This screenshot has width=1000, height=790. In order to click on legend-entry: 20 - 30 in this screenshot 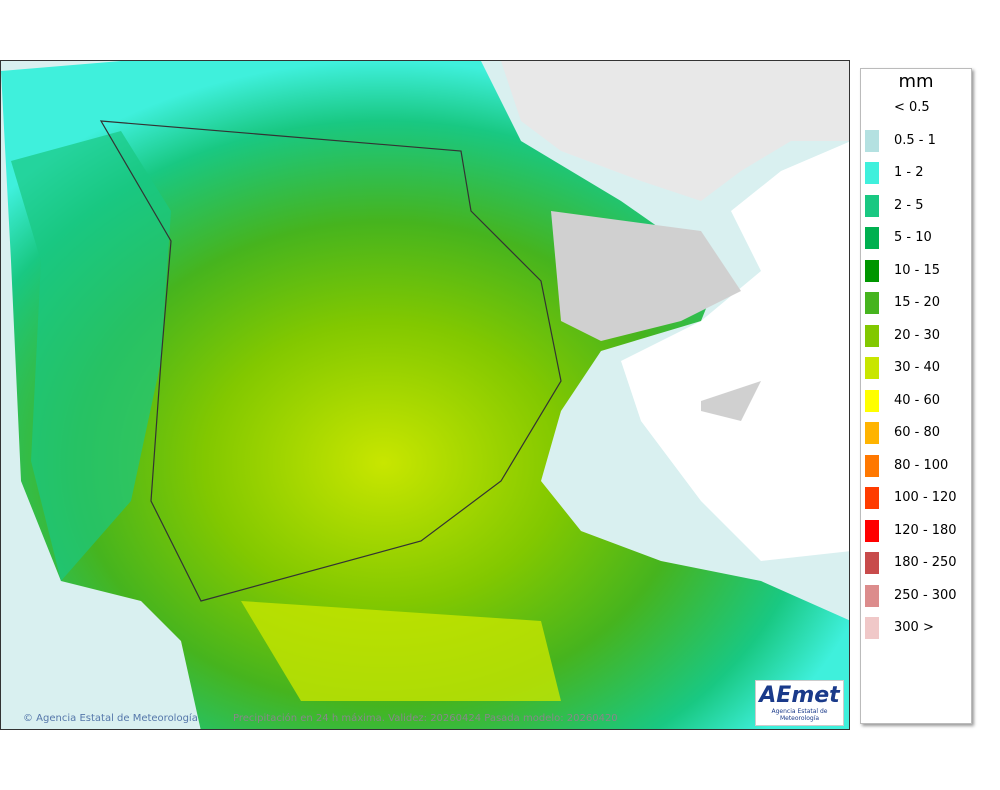, I will do `click(917, 335)`.